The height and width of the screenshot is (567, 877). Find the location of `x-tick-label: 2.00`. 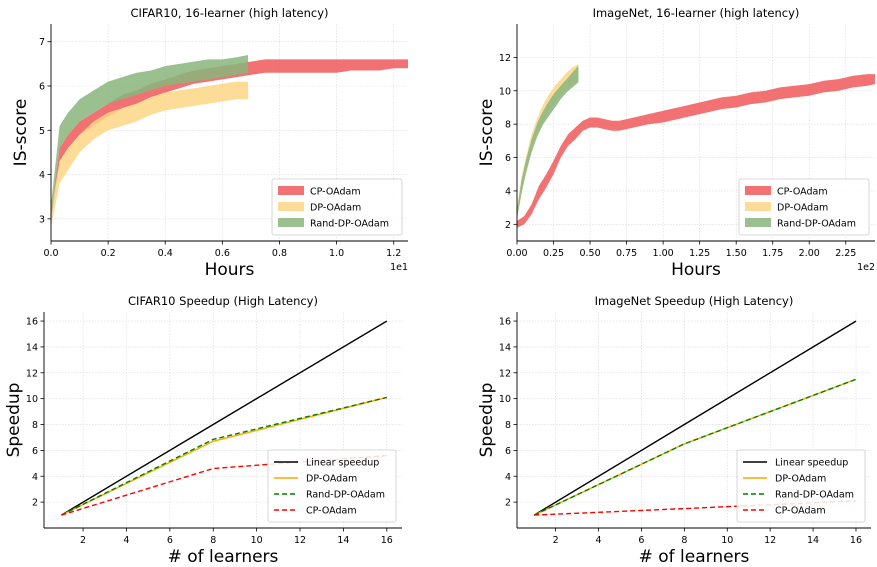

x-tick-label: 2.00 is located at coordinates (809, 253).